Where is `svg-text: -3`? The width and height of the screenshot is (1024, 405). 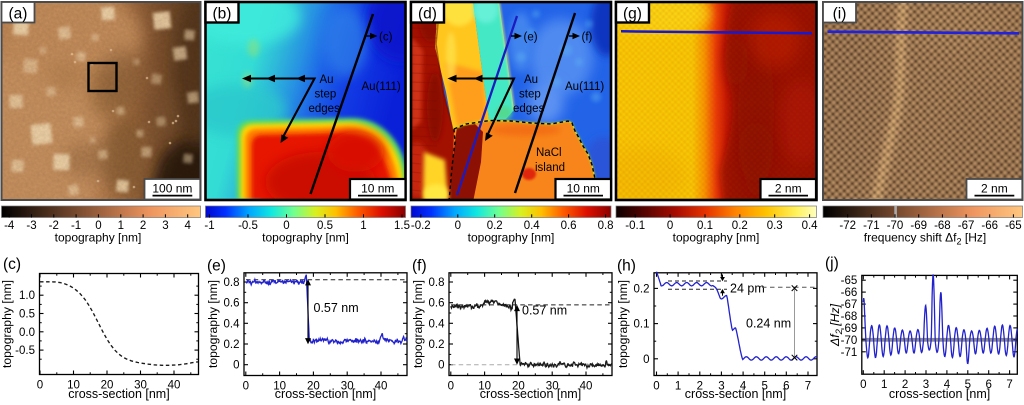
svg-text: -3 is located at coordinates (31, 226).